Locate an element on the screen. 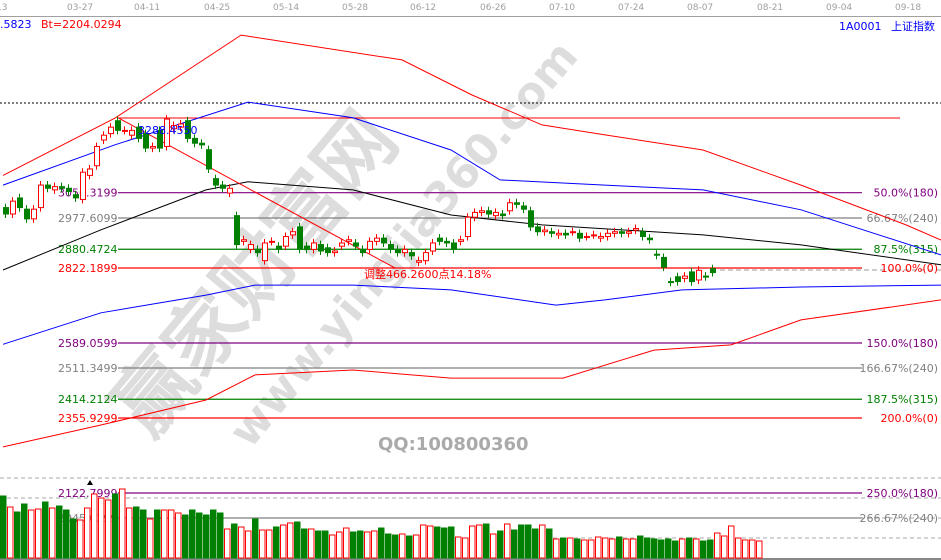 The image size is (941, 560). fib-percent-label: 87.5%(315) is located at coordinates (905, 249).